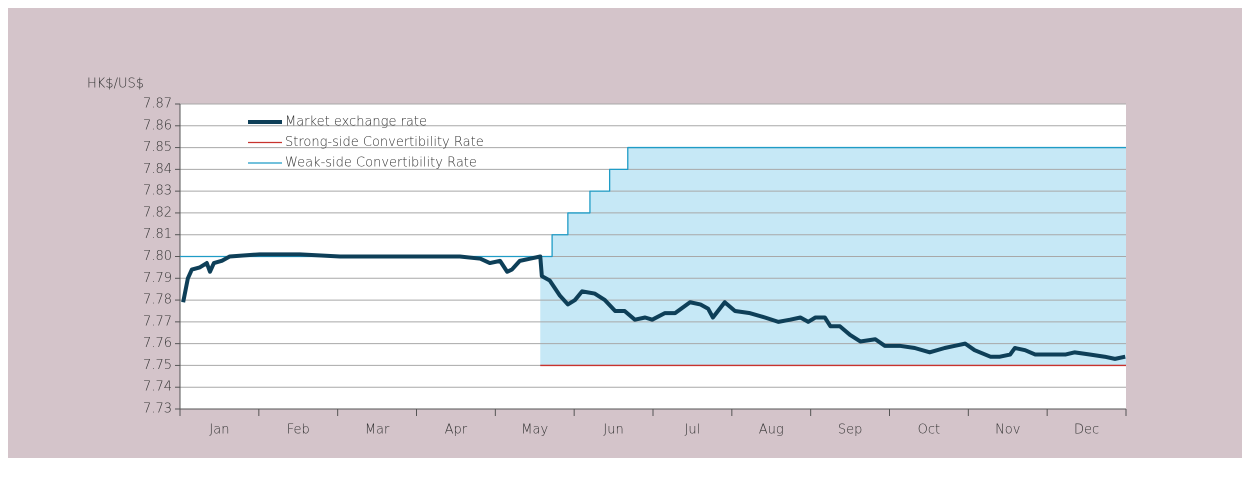 This screenshot has height=487, width=1250. I want to click on y-tick-label: 7.73, so click(157, 409).